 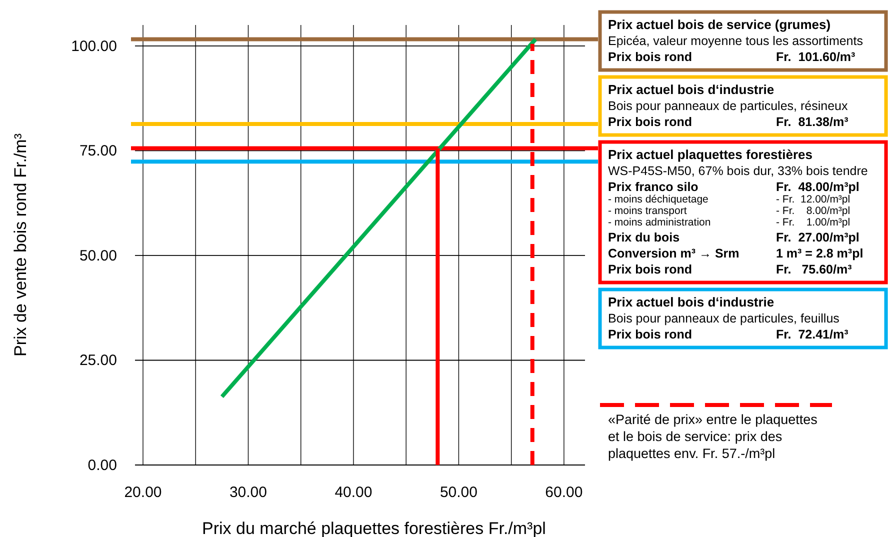 I want to click on x-tick-label: 20.00, so click(x=143, y=492).